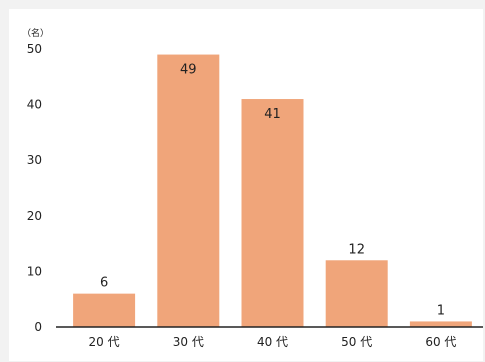 The height and width of the screenshot is (362, 485). What do you see at coordinates (104, 342) in the screenshot?
I see `x-category-label: 20 代` at bounding box center [104, 342].